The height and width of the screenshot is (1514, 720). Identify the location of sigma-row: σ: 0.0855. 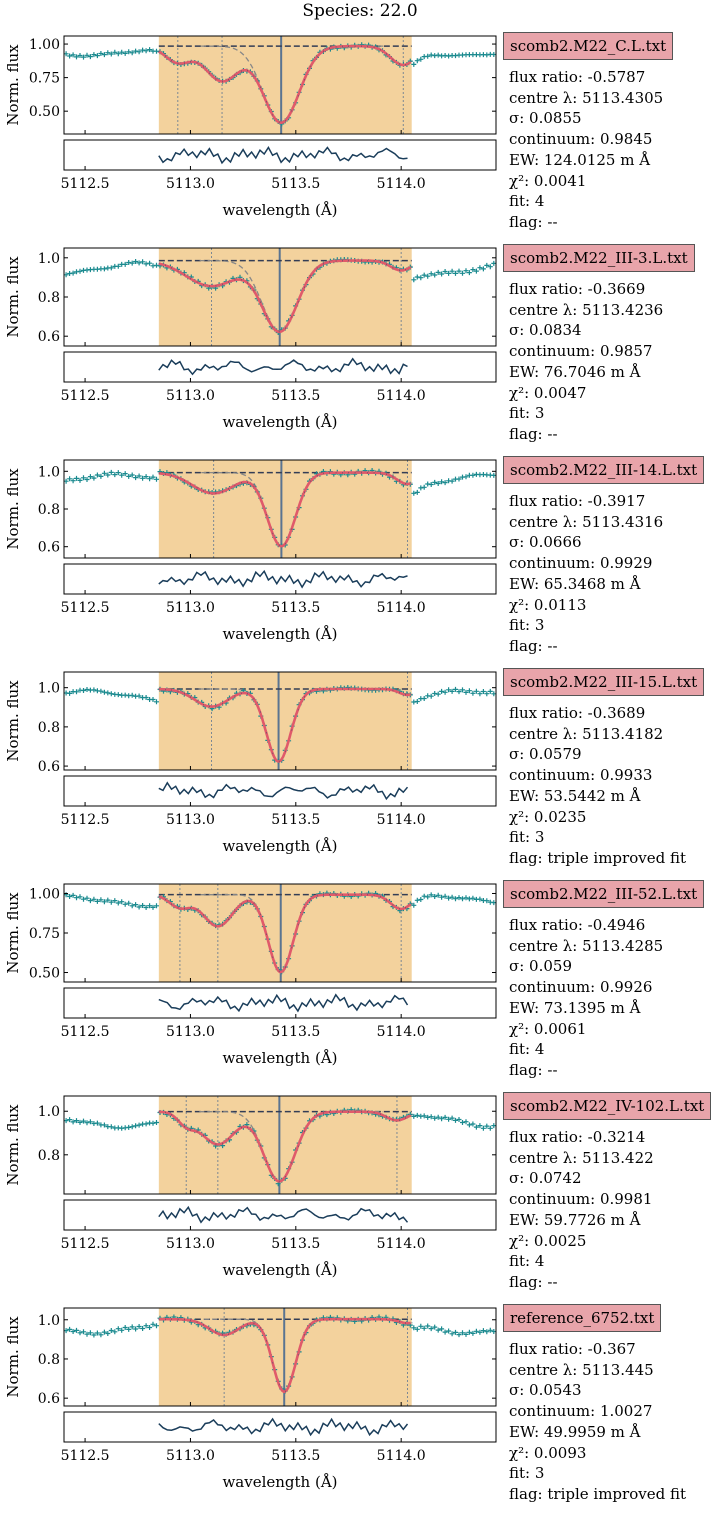
(545, 118).